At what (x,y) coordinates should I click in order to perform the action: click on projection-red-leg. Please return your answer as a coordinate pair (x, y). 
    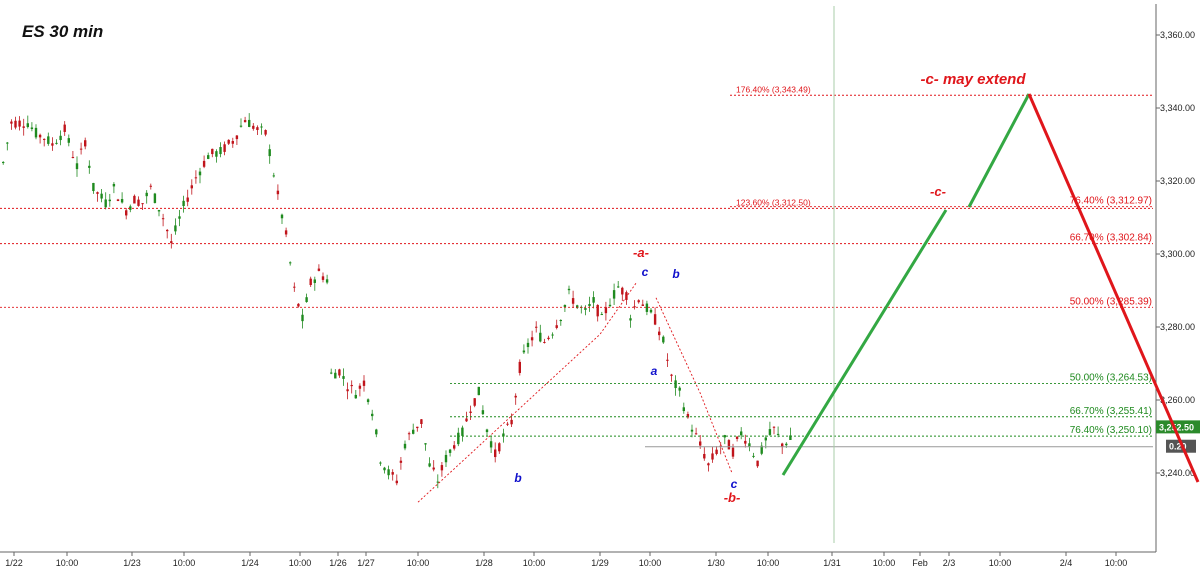
    Looking at the image, I should click on (1113, 288).